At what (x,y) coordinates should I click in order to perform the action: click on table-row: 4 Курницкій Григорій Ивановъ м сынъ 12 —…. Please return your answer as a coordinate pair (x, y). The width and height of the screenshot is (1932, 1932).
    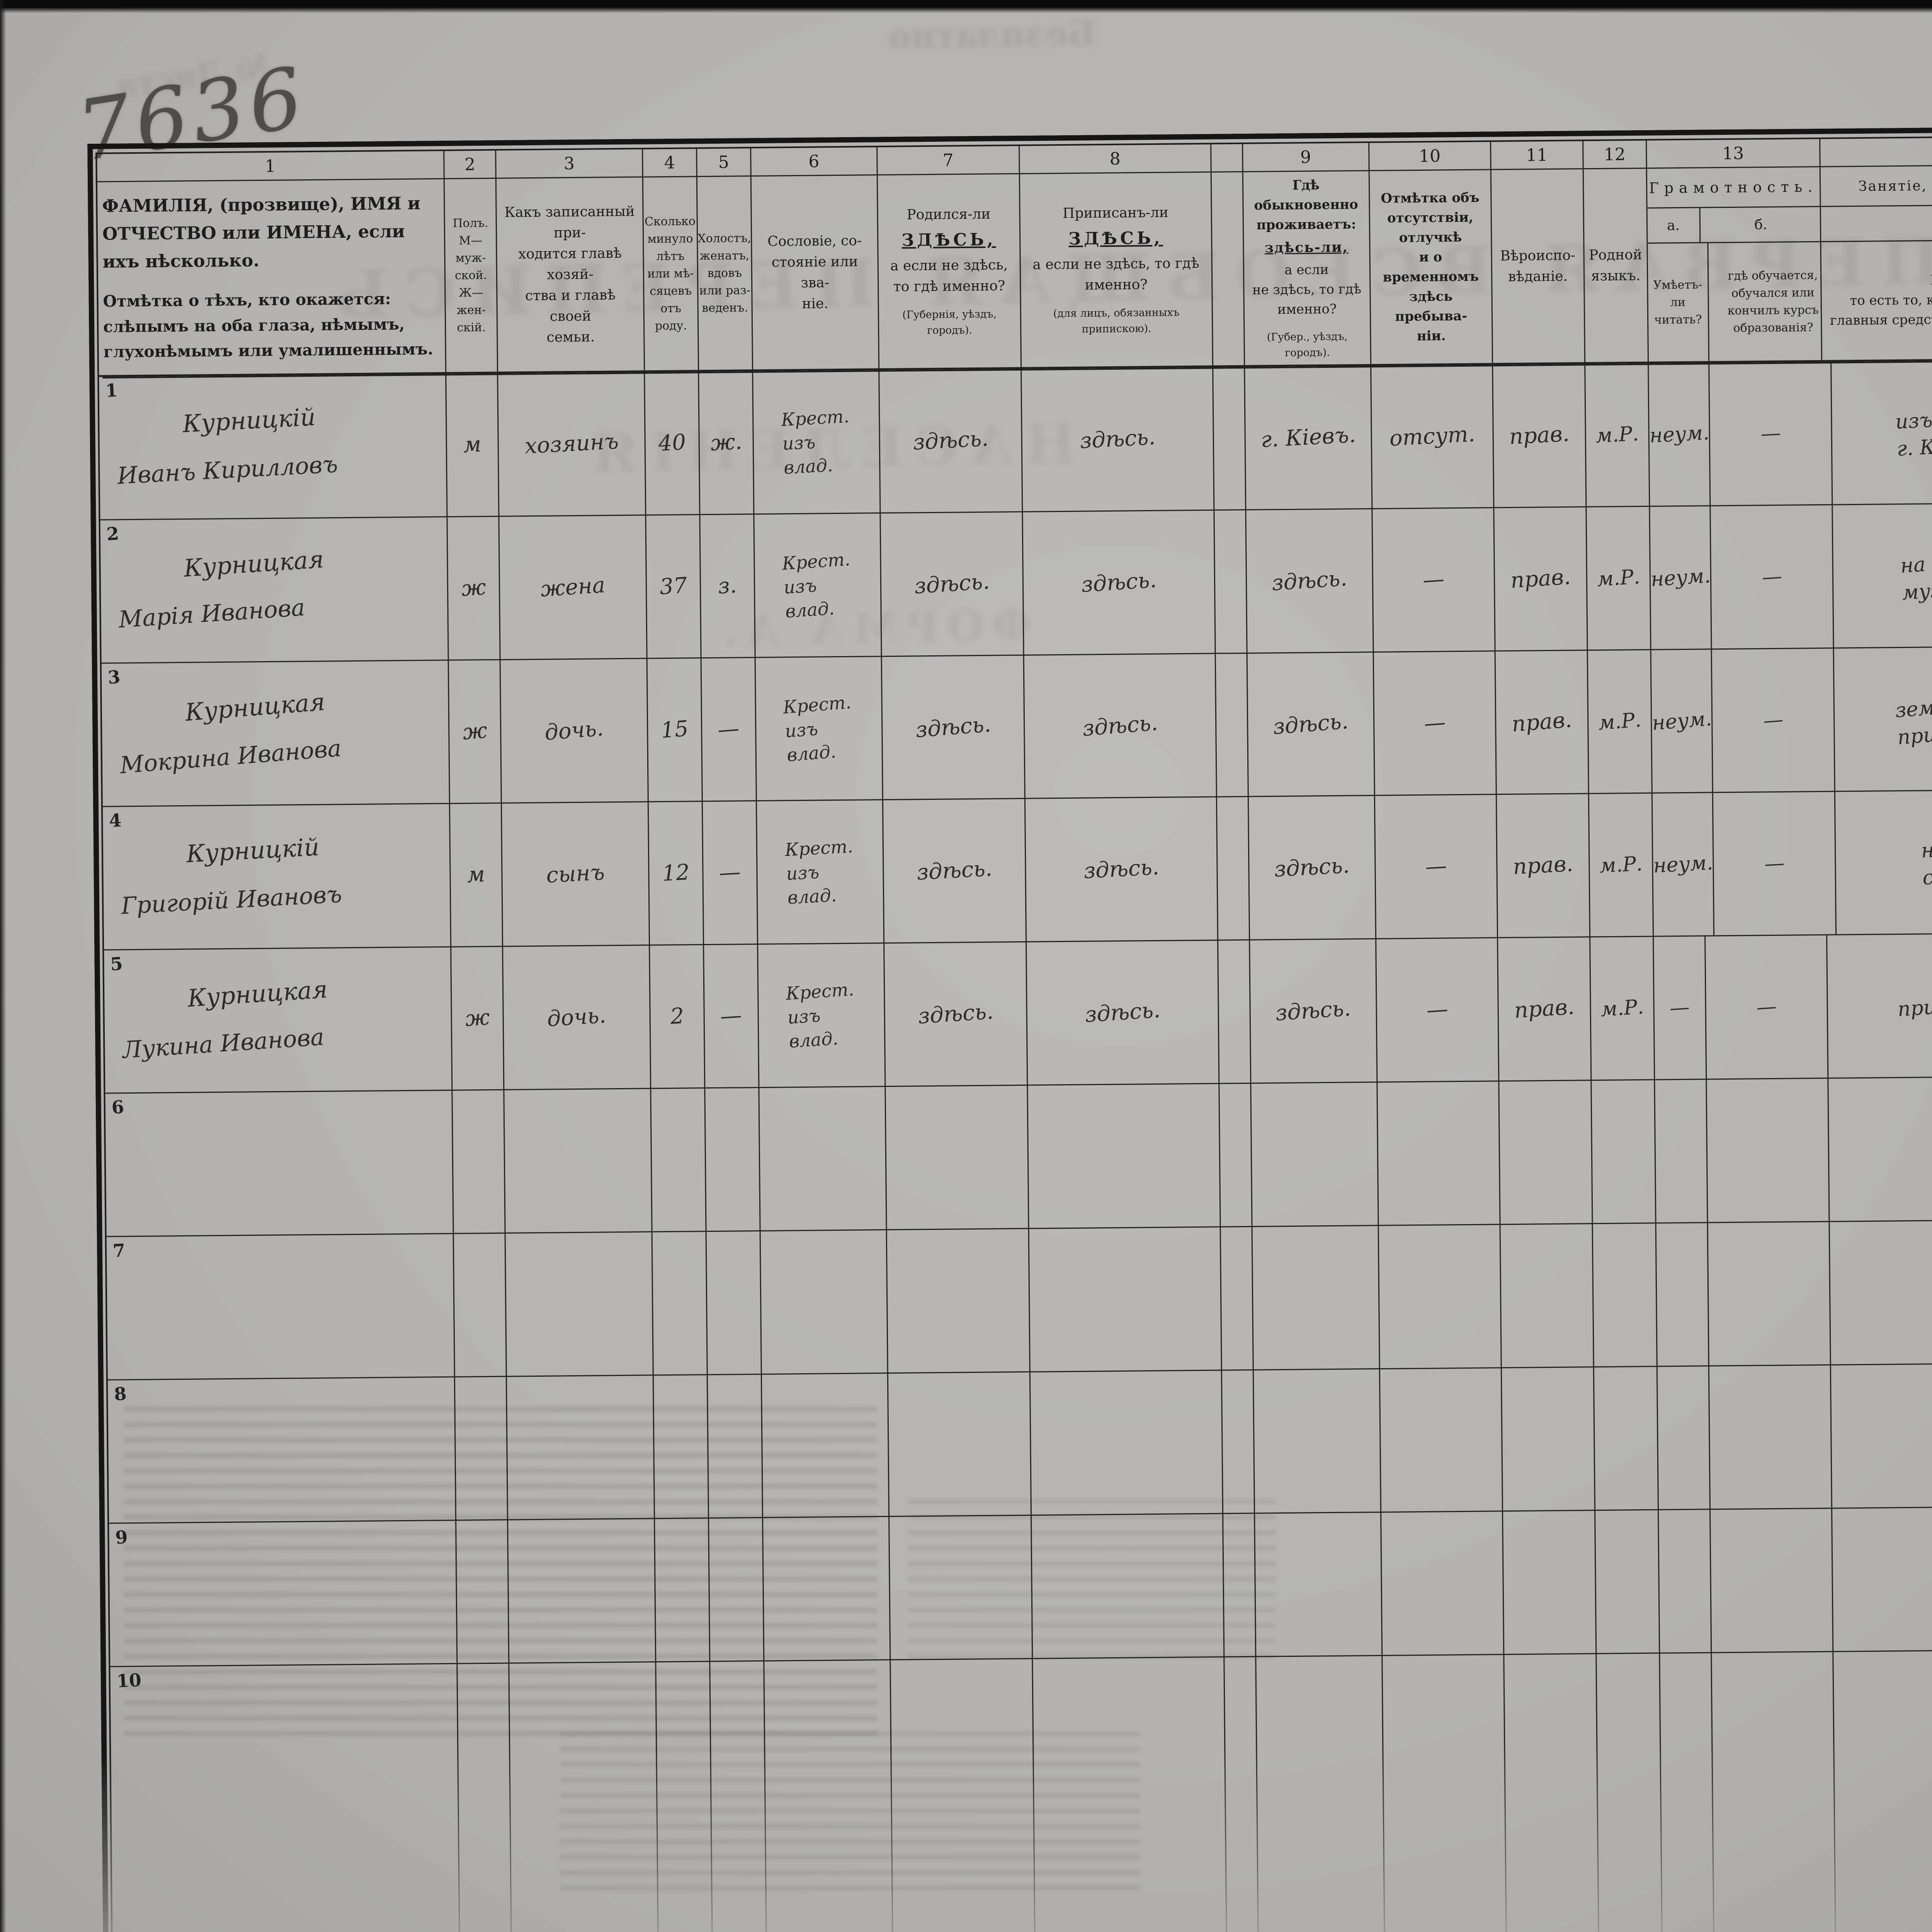
    Looking at the image, I should click on (1017, 869).